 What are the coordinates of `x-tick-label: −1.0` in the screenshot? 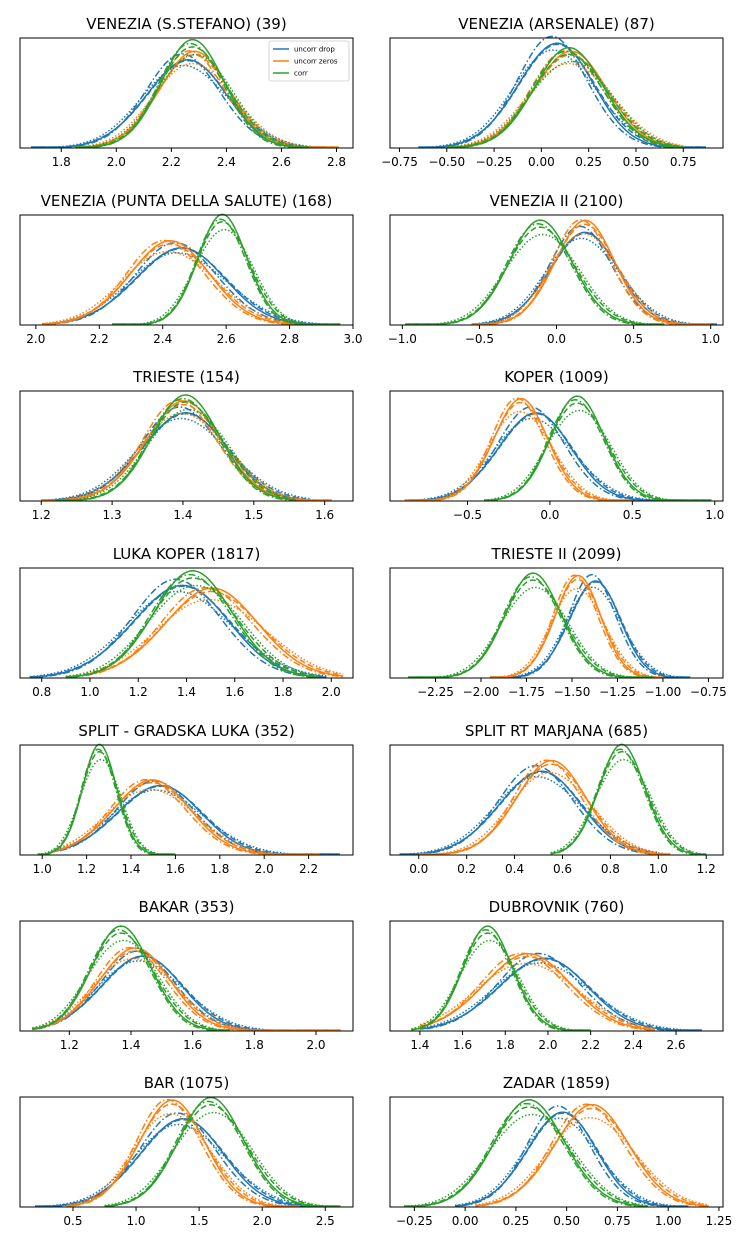 It's located at (402, 339).